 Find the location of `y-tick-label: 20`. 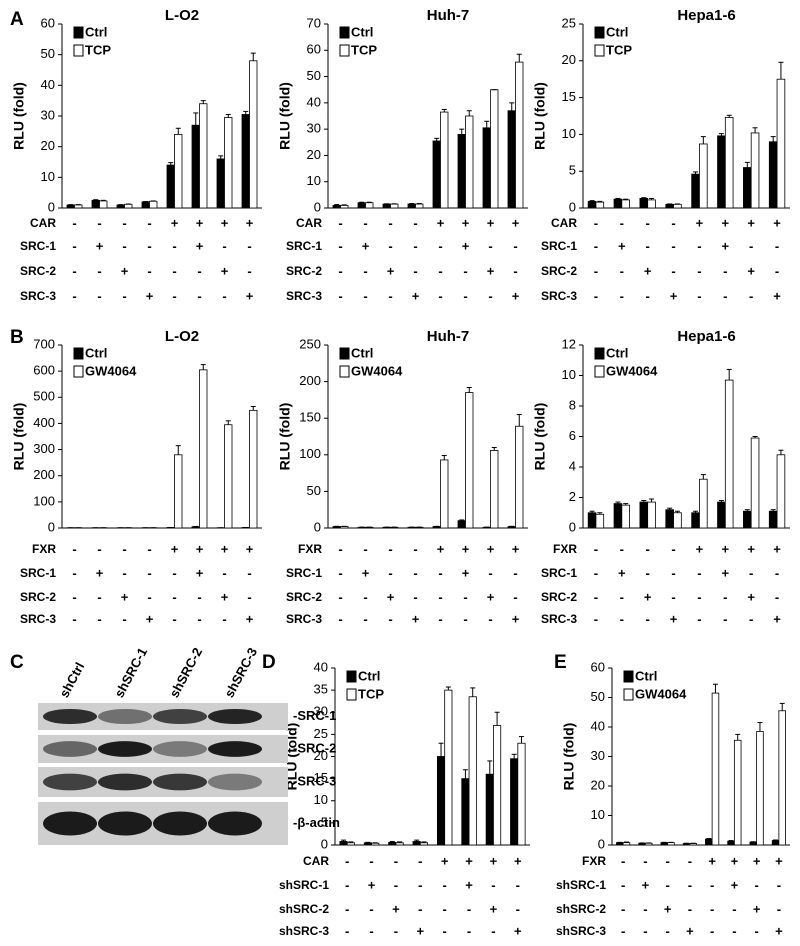

y-tick-label: 20 is located at coordinates (314, 154).